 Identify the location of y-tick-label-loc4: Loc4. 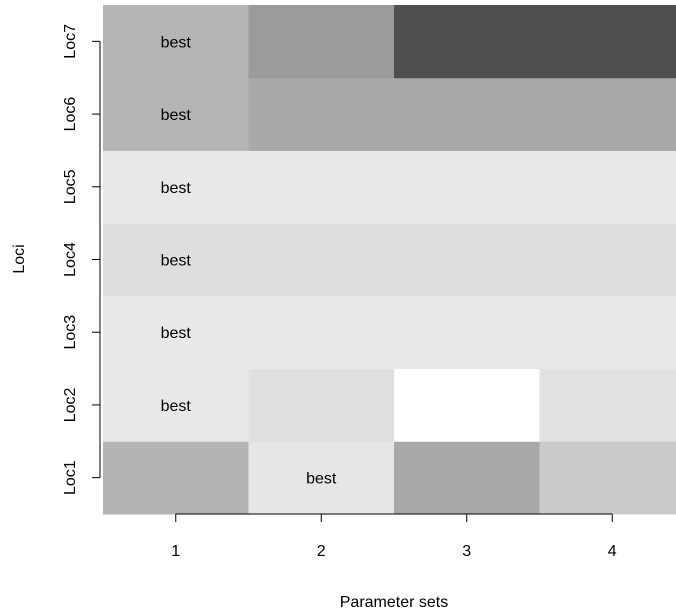
(70, 259).